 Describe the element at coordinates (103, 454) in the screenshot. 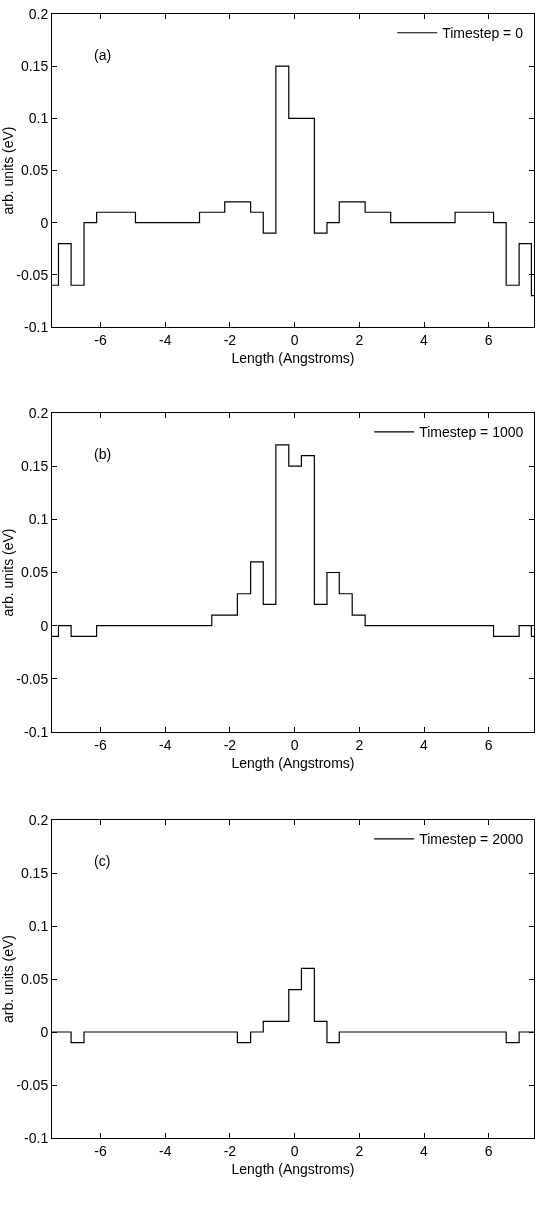

I see `annotation: (b)` at that location.